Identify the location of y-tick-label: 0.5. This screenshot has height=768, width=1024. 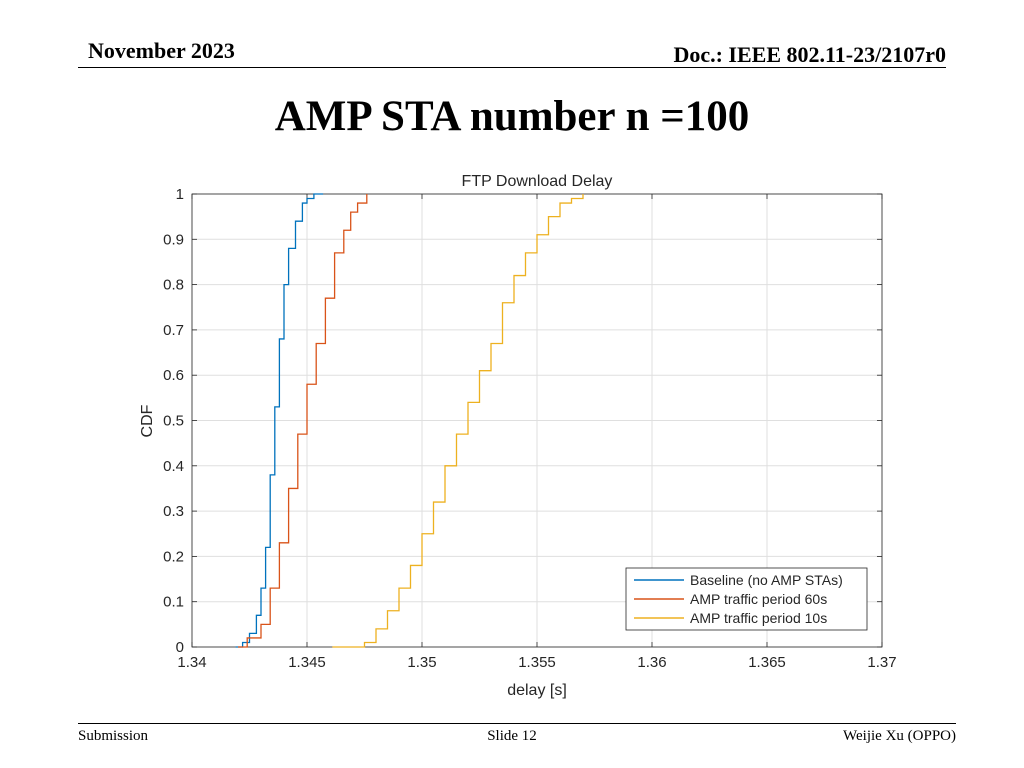
(173, 421).